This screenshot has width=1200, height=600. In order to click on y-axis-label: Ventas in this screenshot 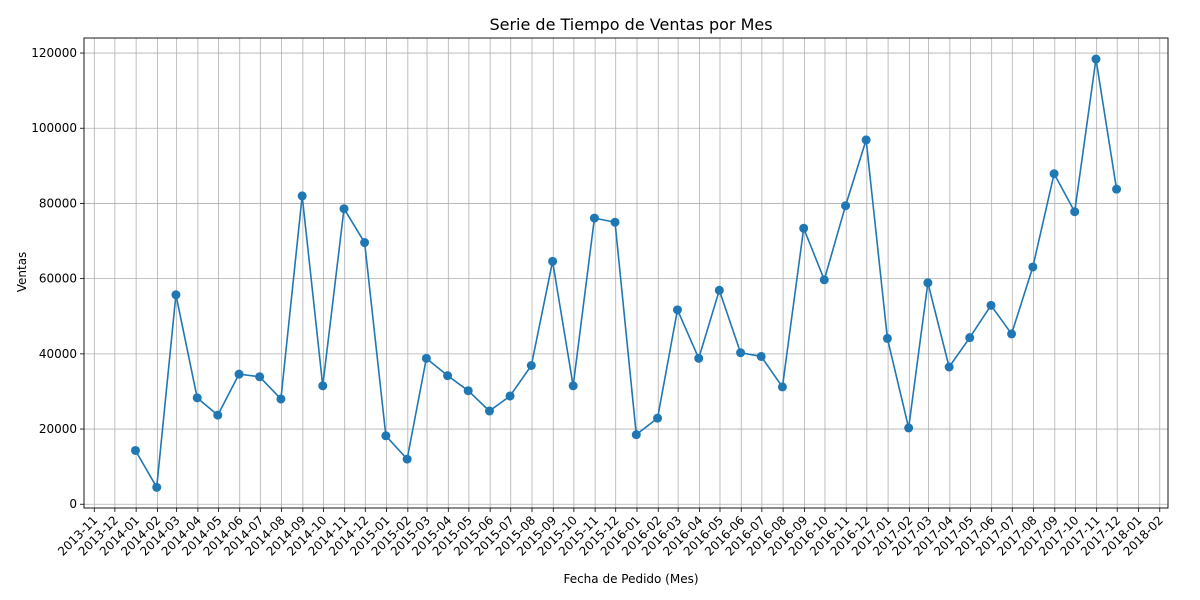, I will do `click(22, 272)`.